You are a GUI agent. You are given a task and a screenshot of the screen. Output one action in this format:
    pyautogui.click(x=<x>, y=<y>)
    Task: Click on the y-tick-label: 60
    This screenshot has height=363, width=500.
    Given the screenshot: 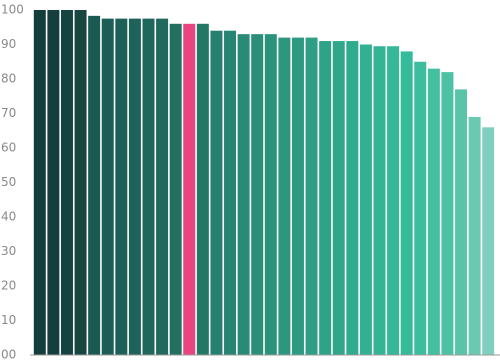 What is the action you would take?
    pyautogui.click(x=8, y=148)
    